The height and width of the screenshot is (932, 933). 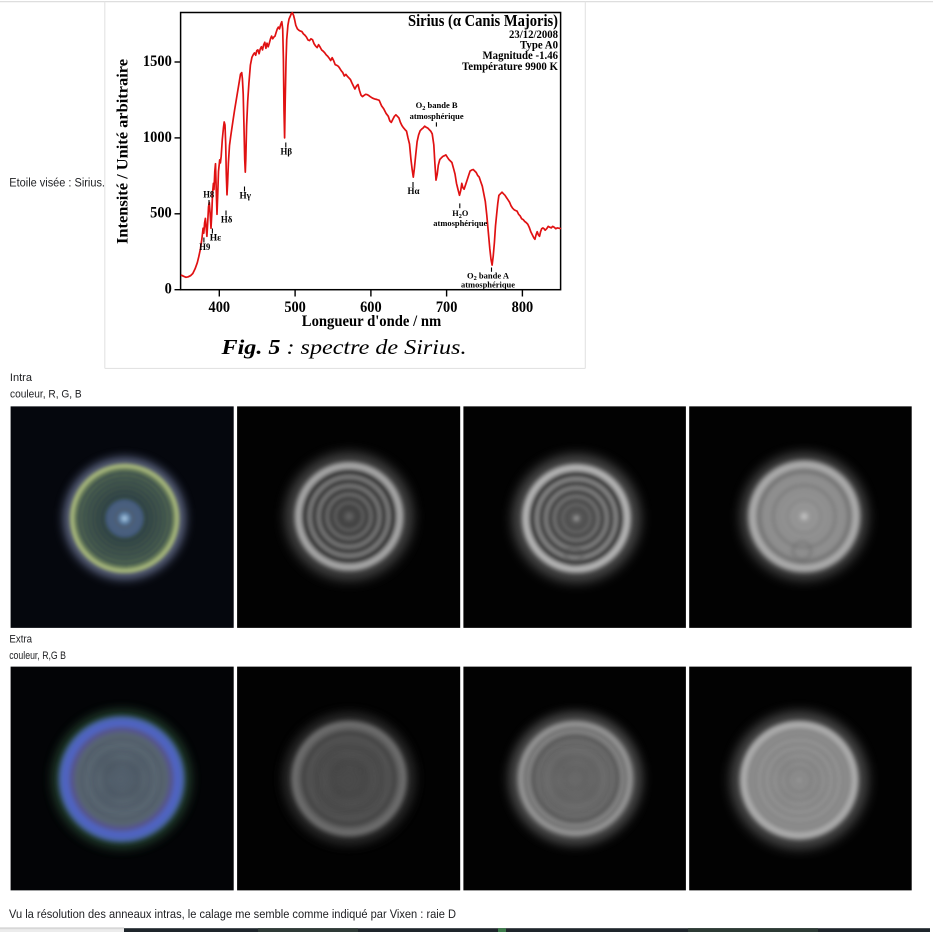 I want to click on svg-text: Magnitude -1.46, so click(x=521, y=56).